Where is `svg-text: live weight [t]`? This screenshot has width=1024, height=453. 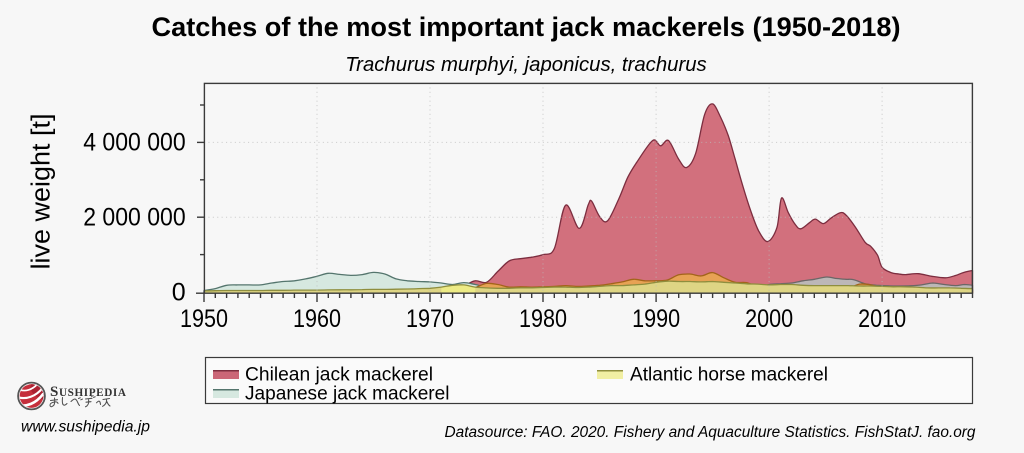
svg-text: live weight [t] is located at coordinates (42, 192).